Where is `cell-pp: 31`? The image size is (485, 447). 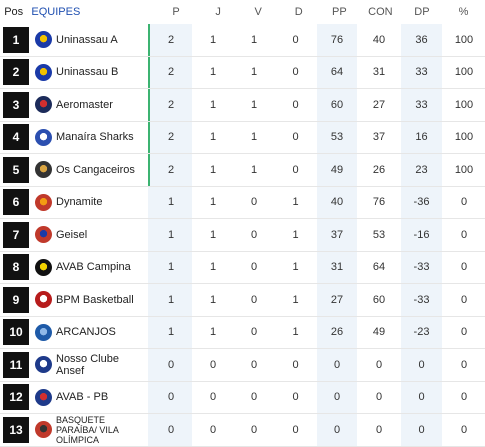
cell-pp: 31 is located at coordinates (337, 267).